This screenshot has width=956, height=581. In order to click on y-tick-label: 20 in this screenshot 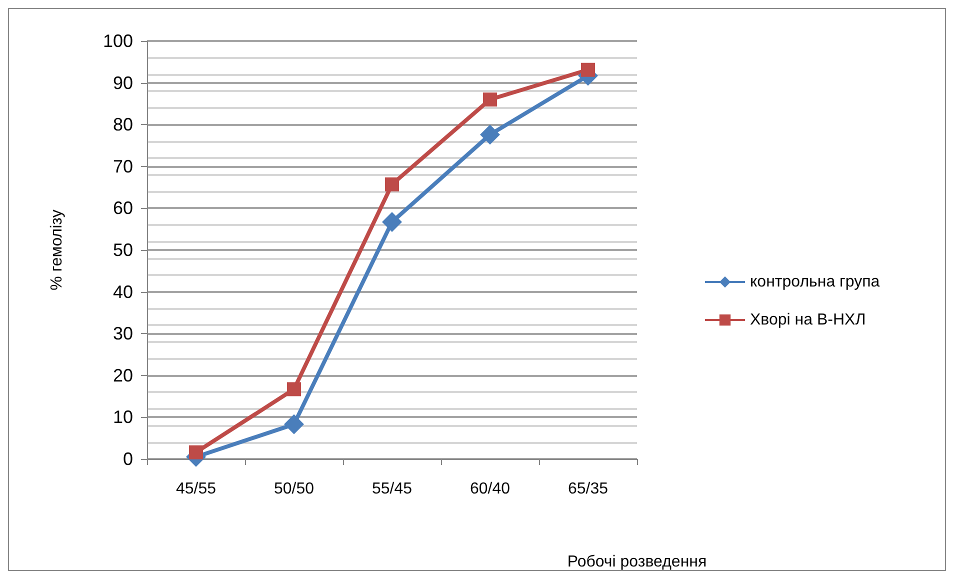, I will do `click(122, 375)`.